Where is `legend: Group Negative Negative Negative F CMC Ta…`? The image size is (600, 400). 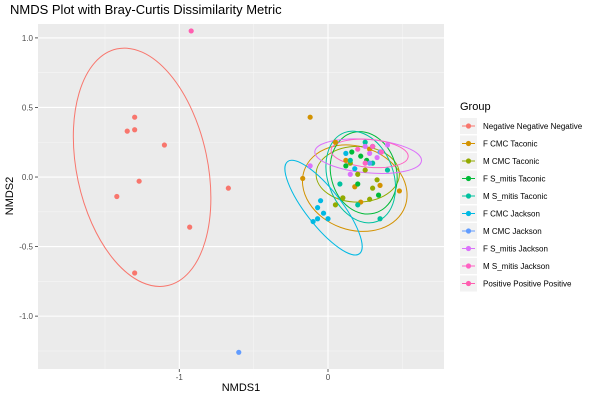 legend: Group Negative Negative Negative F CMC Ta… is located at coordinates (521, 196).